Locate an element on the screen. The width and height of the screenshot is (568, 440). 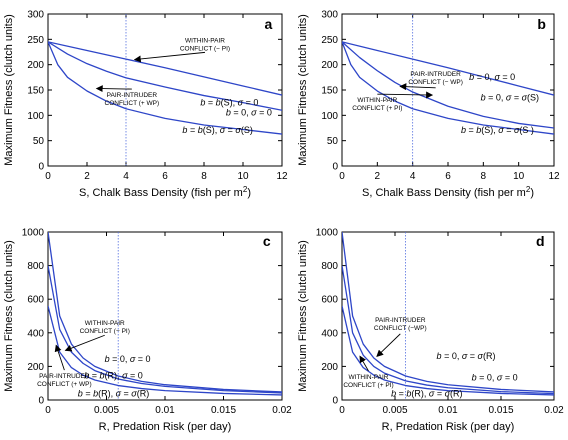
annotation-1: PAIR-INTRUDER CONFLICT (−WP) is located at coordinates (400, 324).